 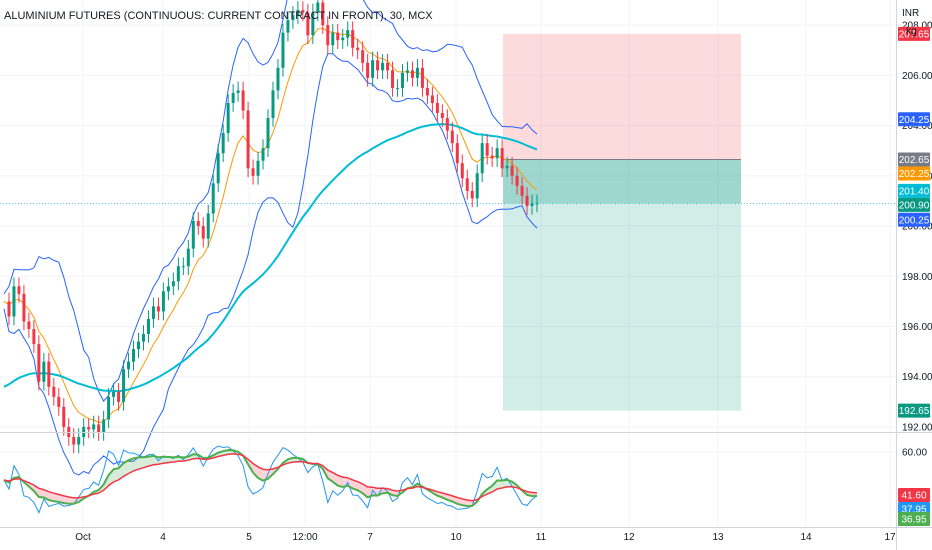 What do you see at coordinates (718, 537) in the screenshot?
I see `time-tick-label: 13` at bounding box center [718, 537].